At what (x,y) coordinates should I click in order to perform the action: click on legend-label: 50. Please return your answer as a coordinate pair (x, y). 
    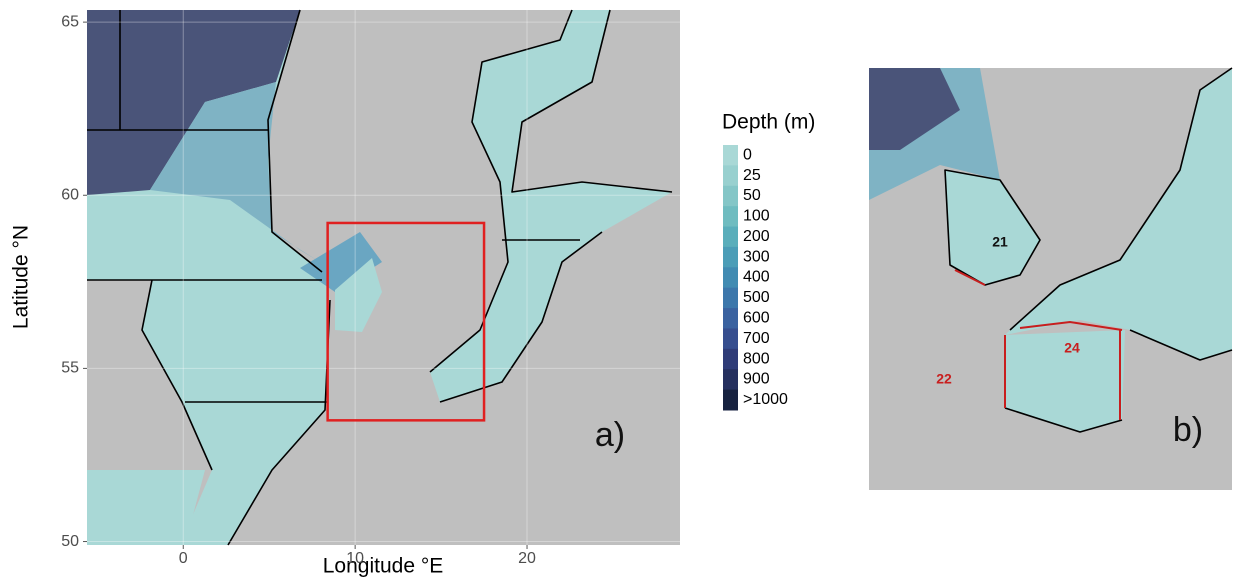
    Looking at the image, I should click on (752, 195).